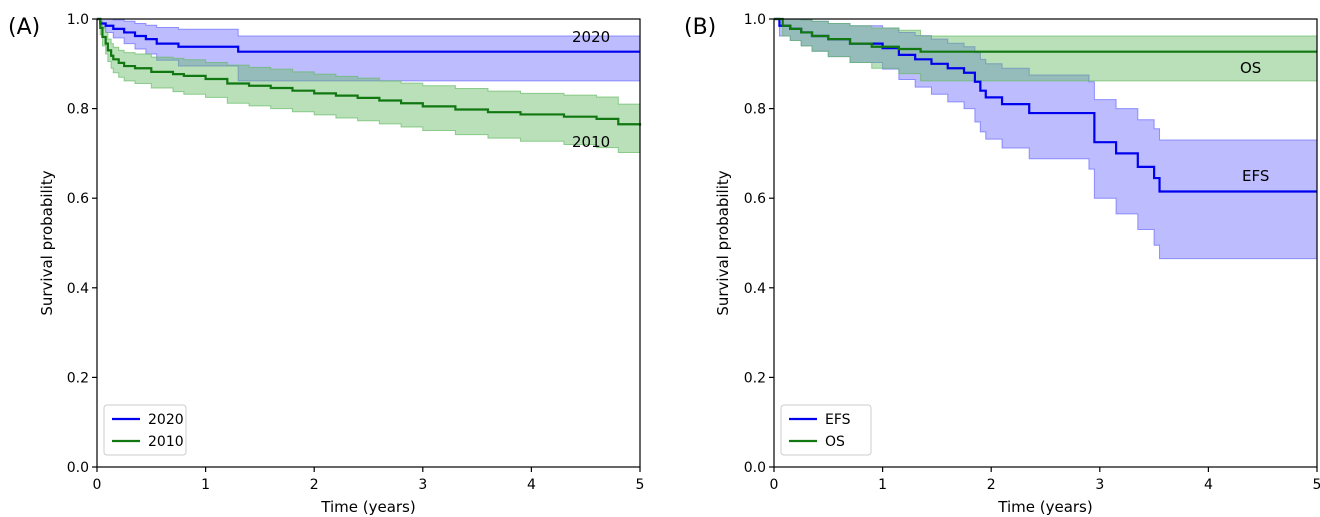  What do you see at coordinates (166, 420) in the screenshot?
I see `legend-entry-2020: 2020` at bounding box center [166, 420].